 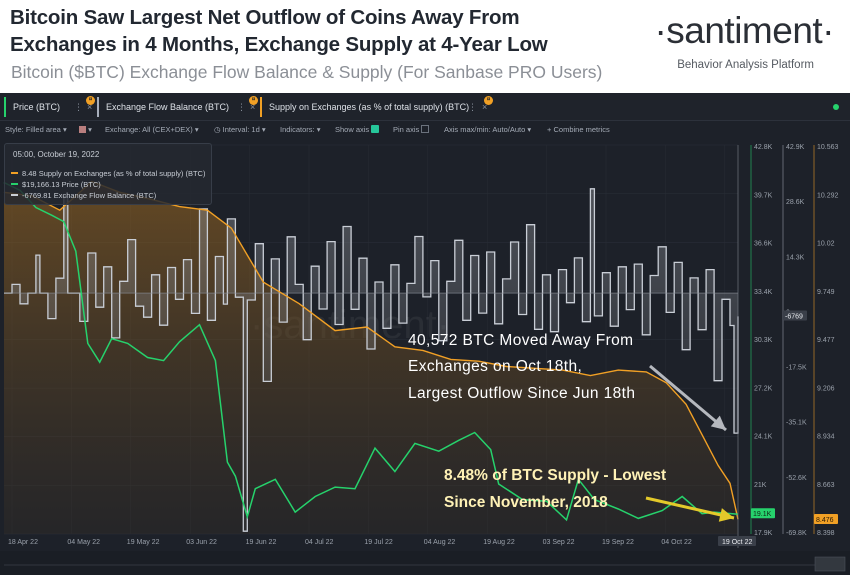 I want to click on flow-current-label: -6769, so click(x=794, y=316).